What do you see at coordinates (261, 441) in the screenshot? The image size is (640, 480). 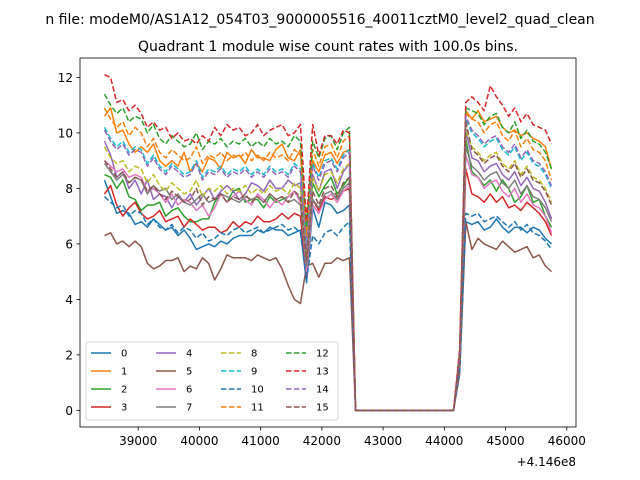 I see `x-tick-label: 41000` at bounding box center [261, 441].